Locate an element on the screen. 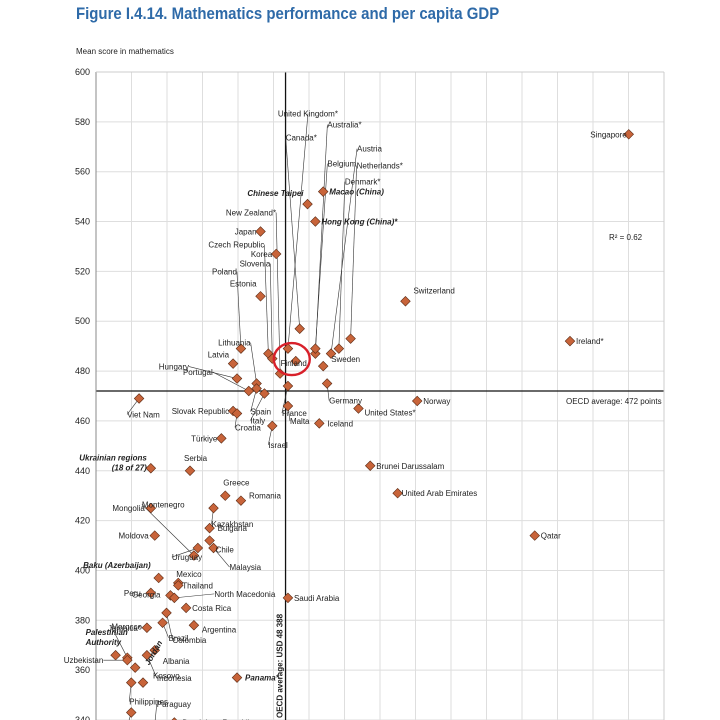 This screenshot has width=720, height=720. leader-slovenia is located at coordinates (271, 311).